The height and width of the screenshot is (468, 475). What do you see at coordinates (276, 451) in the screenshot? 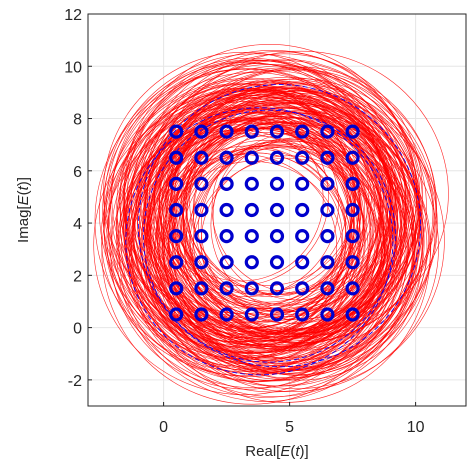
I see `x-axis-label: Real[E(t)]` at bounding box center [276, 451].